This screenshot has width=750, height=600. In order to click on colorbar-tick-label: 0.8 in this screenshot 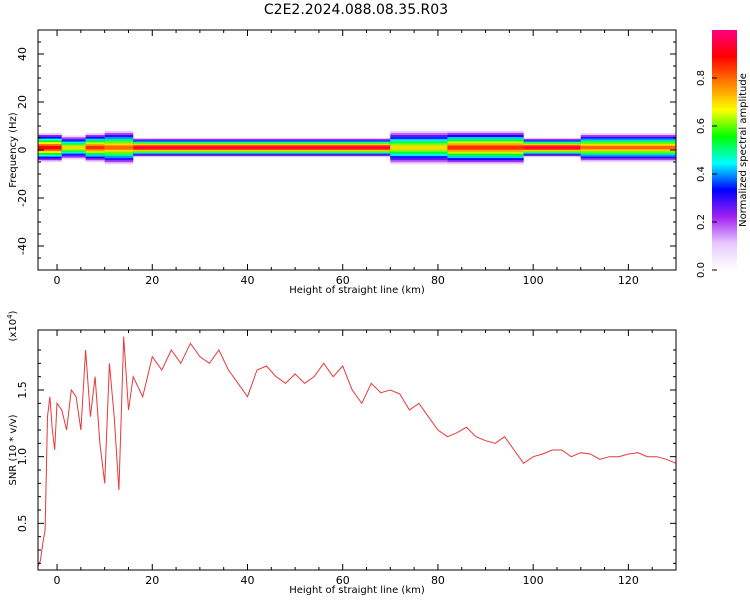, I will do `click(701, 78)`.